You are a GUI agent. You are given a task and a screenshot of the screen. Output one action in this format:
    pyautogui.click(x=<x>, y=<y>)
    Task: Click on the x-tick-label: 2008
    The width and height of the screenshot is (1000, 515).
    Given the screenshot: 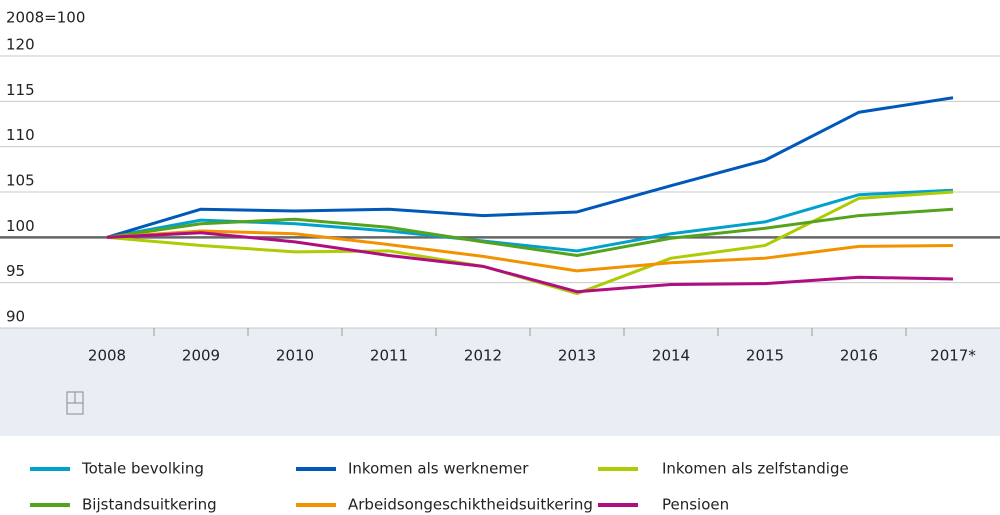 What is the action you would take?
    pyautogui.click(x=107, y=356)
    